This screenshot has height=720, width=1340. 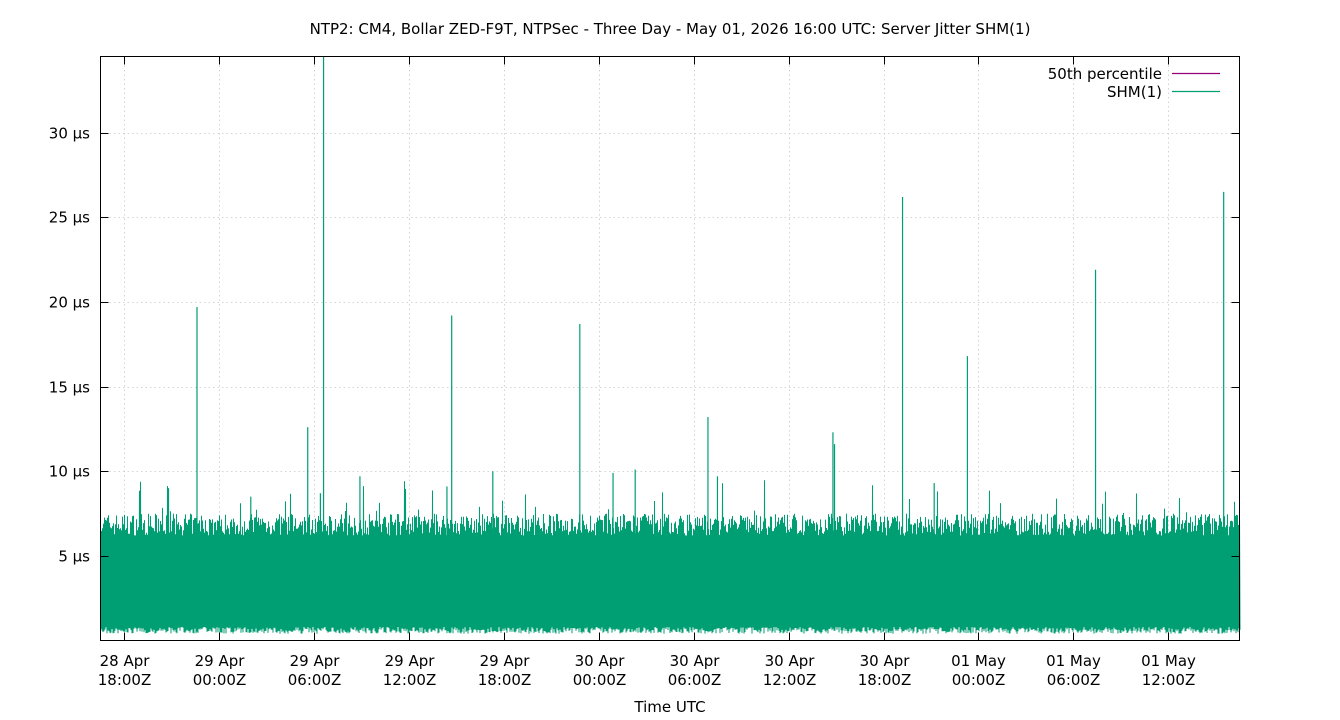 I want to click on y-tick-label: 30 µs, so click(x=69, y=134).